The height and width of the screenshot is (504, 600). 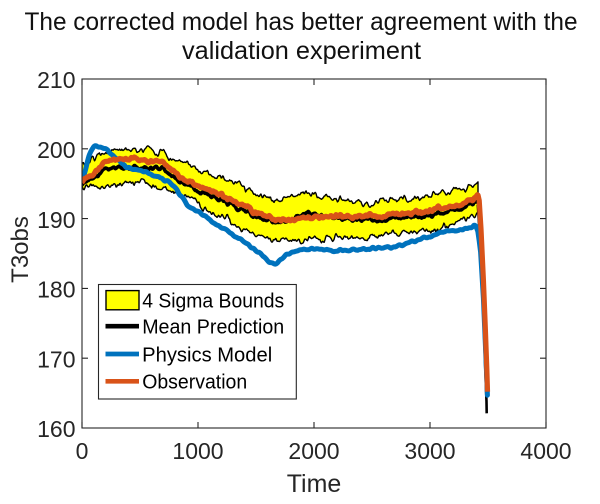 I want to click on svg-text: 0, so click(x=82, y=451).